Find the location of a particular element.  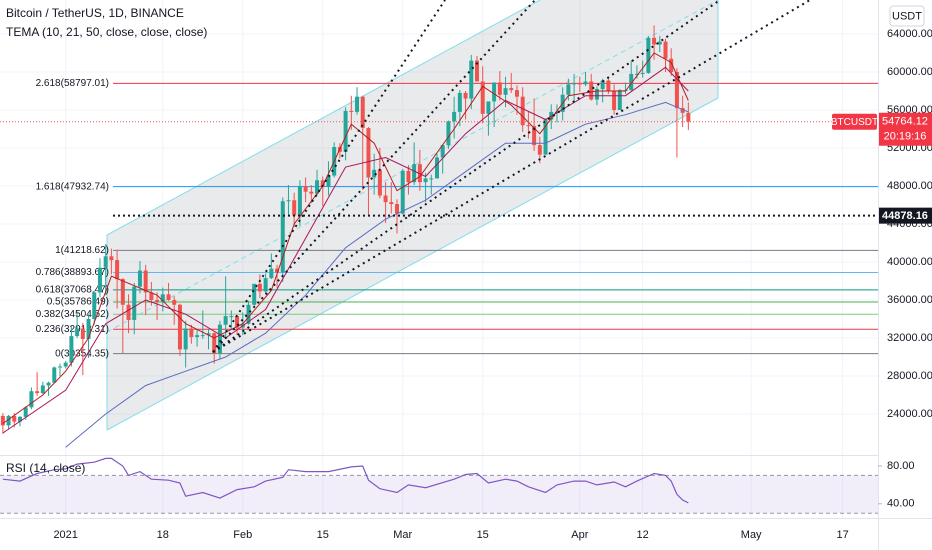

y-tick-label: 64000.00 is located at coordinates (909, 34).